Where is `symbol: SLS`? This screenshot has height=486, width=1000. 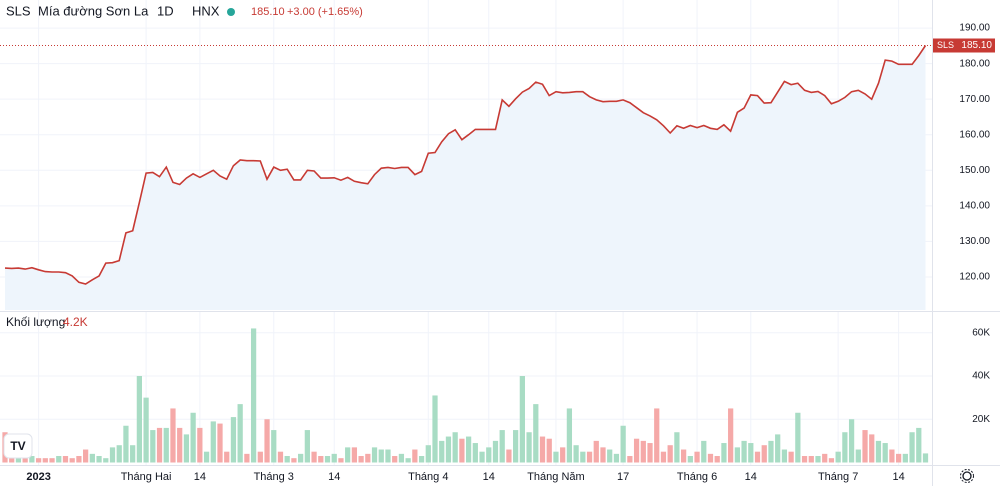
symbol: SLS is located at coordinates (18, 10).